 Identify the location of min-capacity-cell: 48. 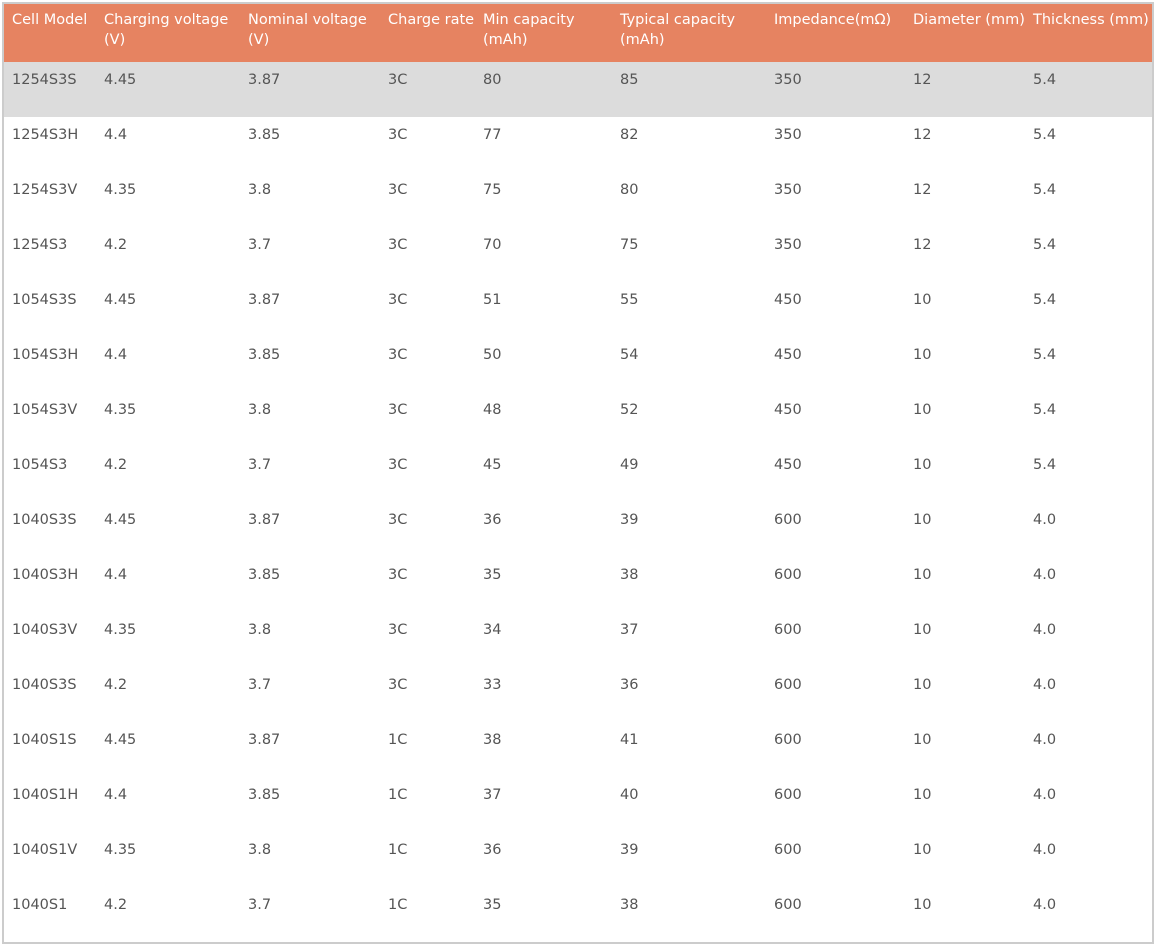
(492, 410).